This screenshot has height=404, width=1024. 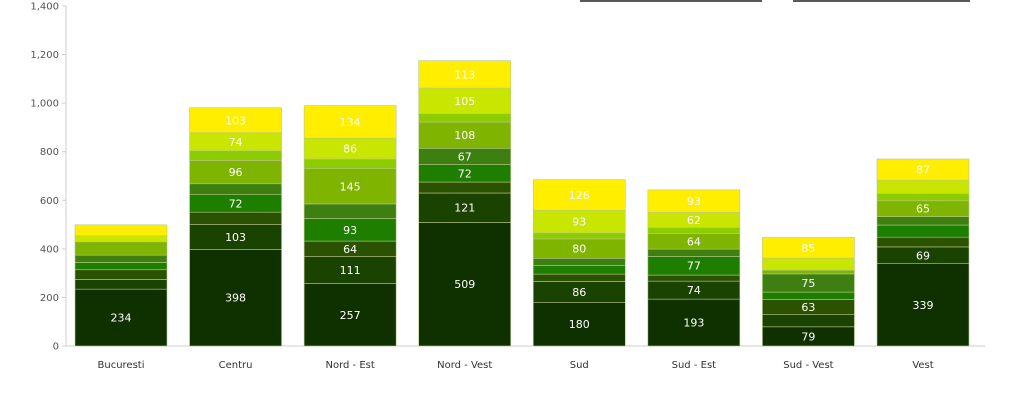 What do you see at coordinates (44, 55) in the screenshot?
I see `y-tick-label: 1,200` at bounding box center [44, 55].